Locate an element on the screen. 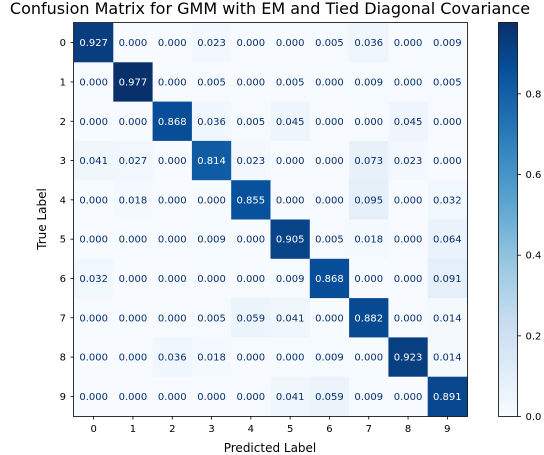  cell-value-label: 0.064 is located at coordinates (447, 240).